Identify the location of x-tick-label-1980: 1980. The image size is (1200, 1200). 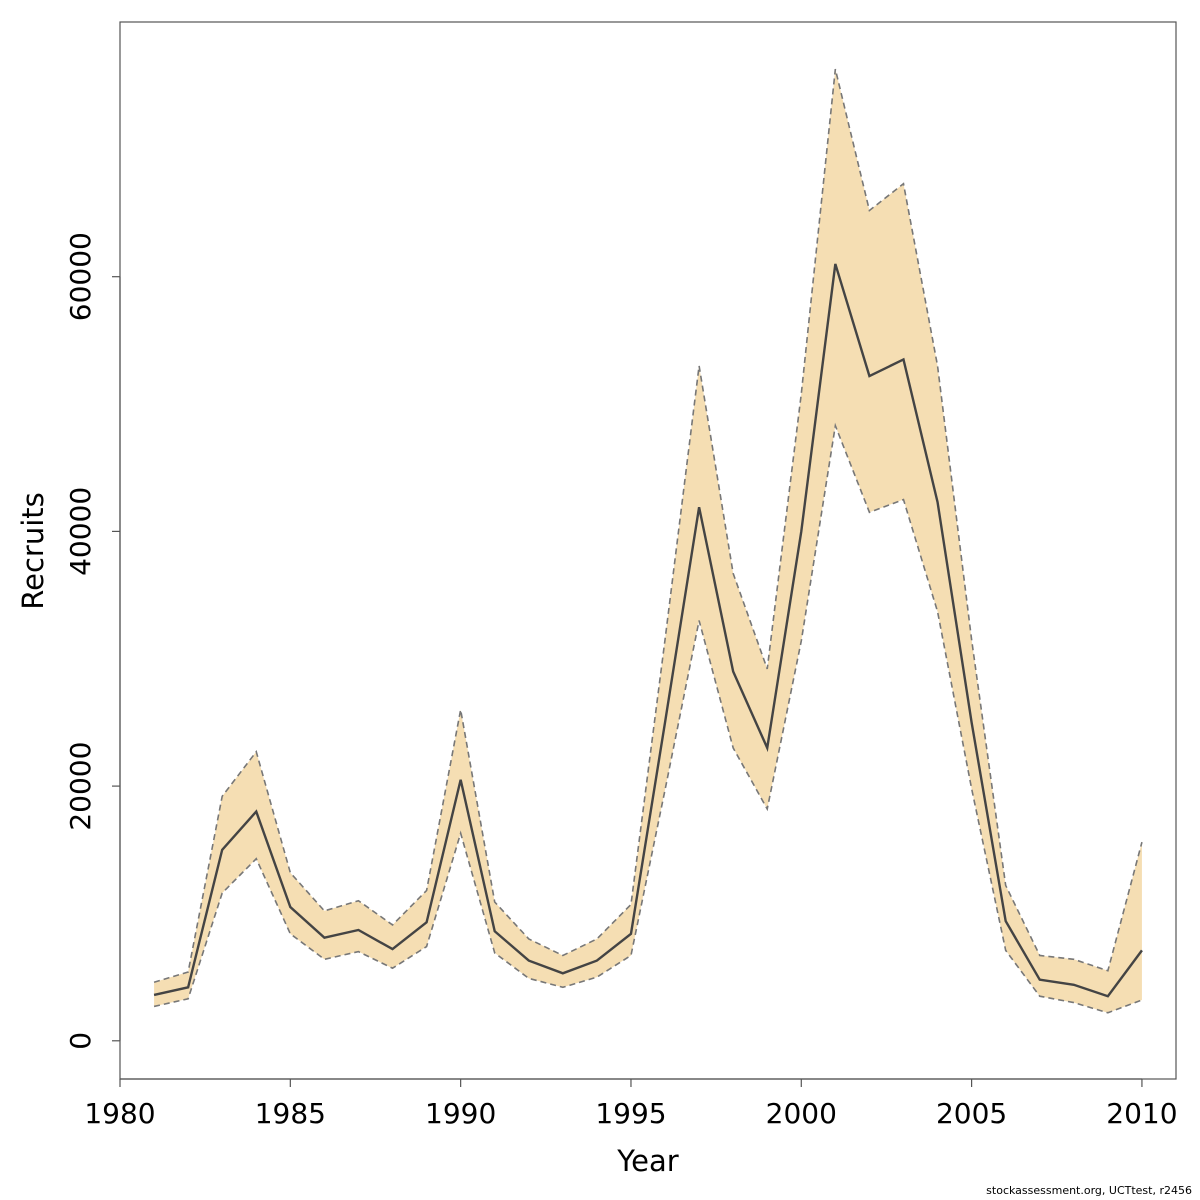
(119, 1113).